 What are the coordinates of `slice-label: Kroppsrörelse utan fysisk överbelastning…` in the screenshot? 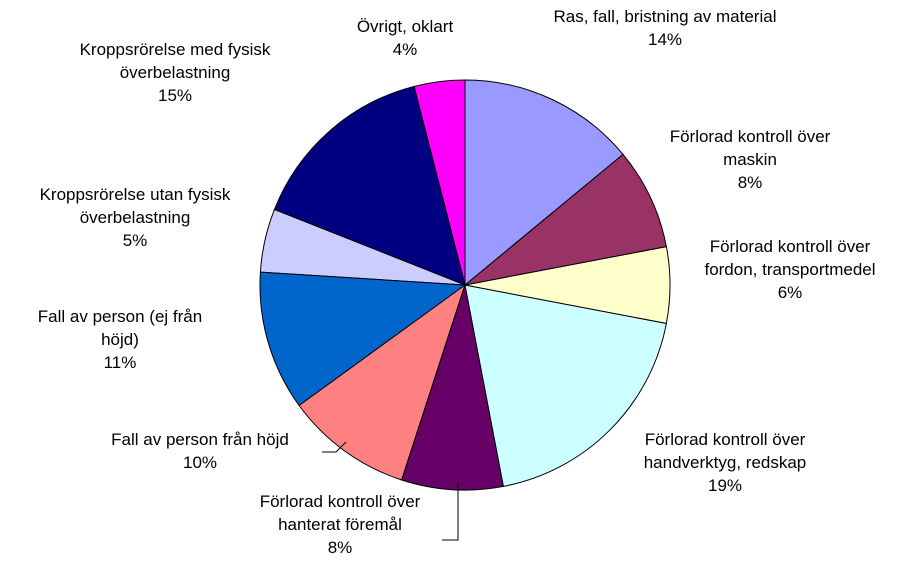 It's located at (135, 217).